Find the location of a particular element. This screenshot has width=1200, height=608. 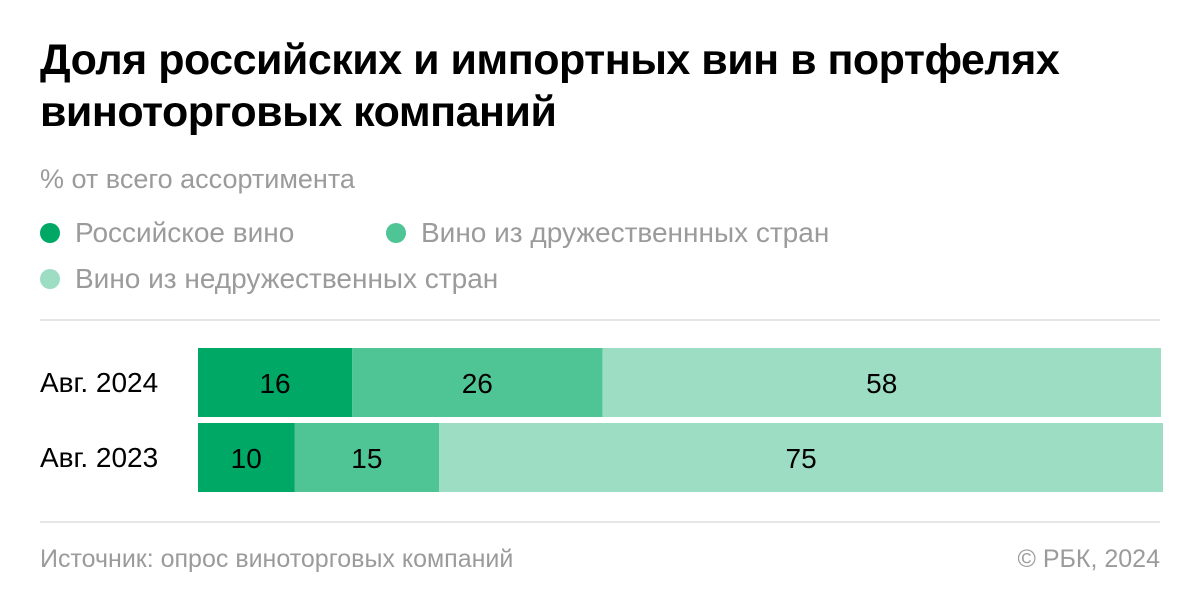

legend-label: Вино из дружественнных стран is located at coordinates (625, 232).